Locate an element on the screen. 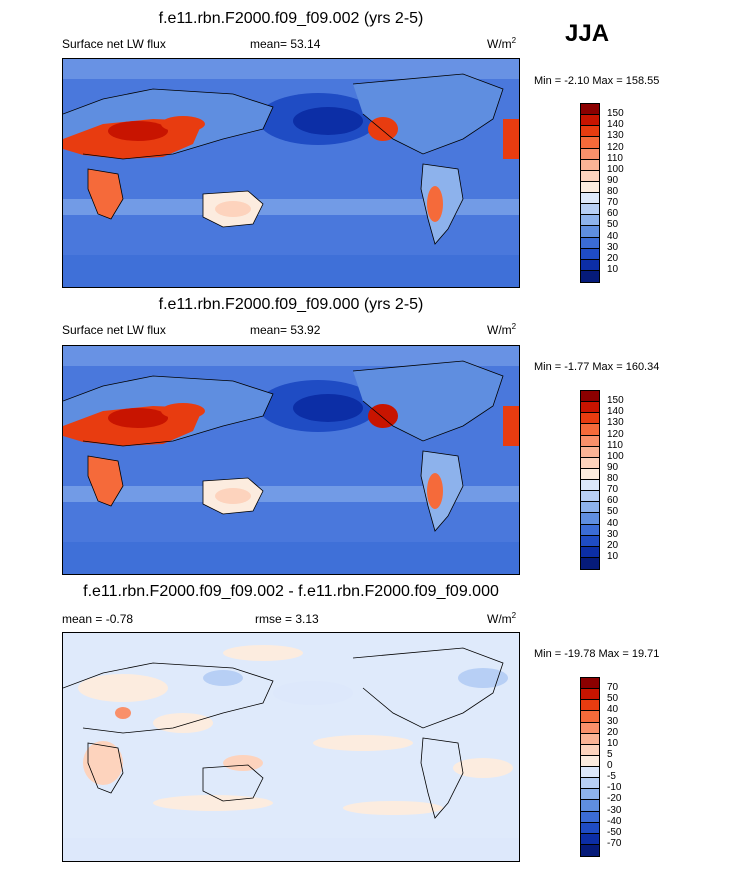 The height and width of the screenshot is (872, 733). colorbar-tick-label: 0 is located at coordinates (610, 765).